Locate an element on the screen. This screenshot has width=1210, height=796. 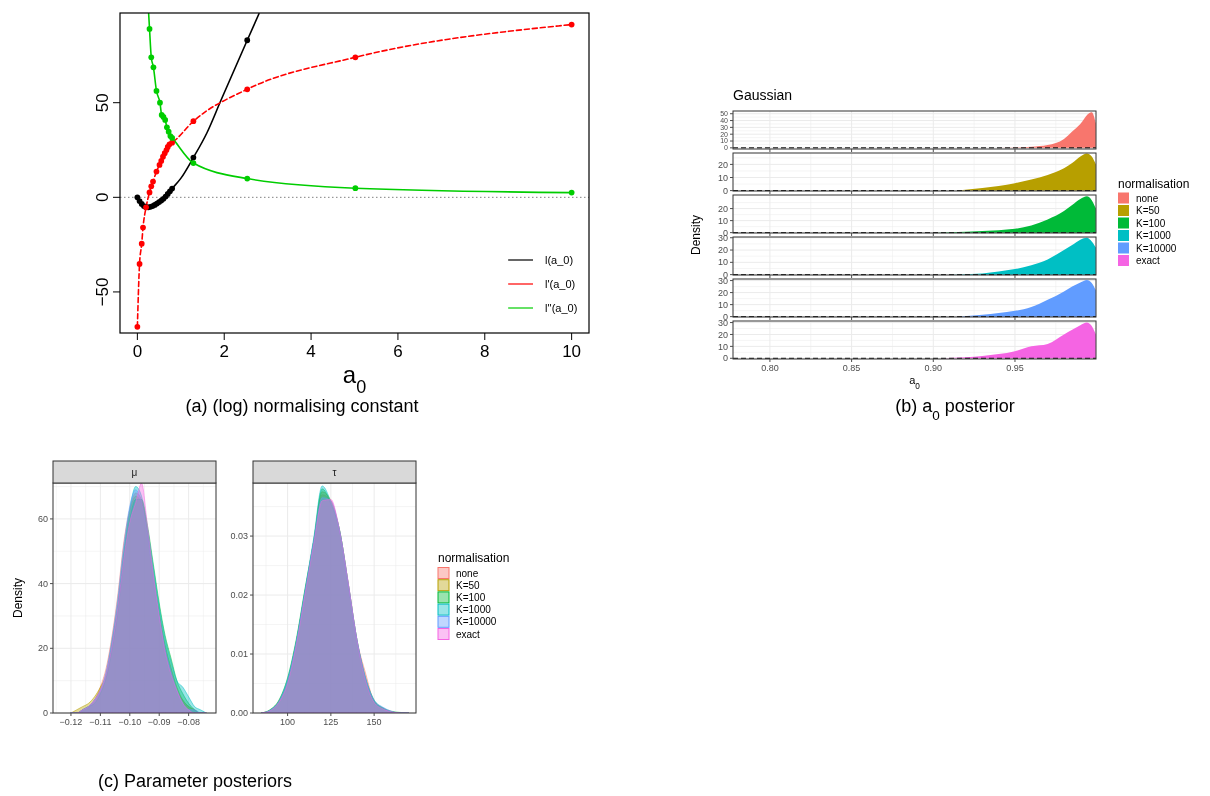
x-tick-label: 6 is located at coordinates (398, 351).